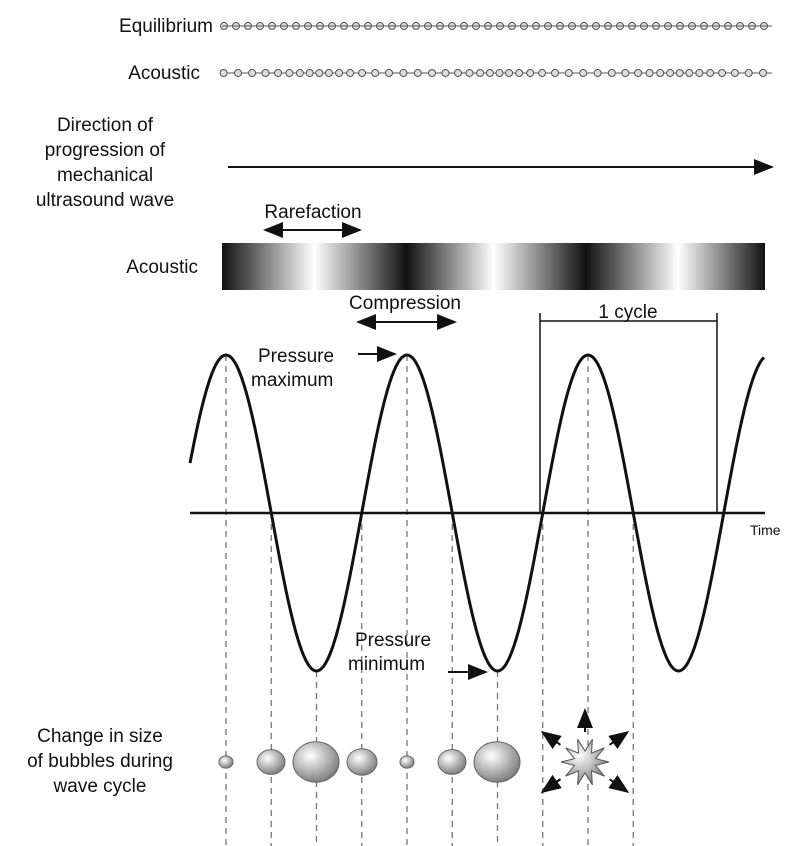  What do you see at coordinates (100, 786) in the screenshot?
I see `label: wave cycle` at bounding box center [100, 786].